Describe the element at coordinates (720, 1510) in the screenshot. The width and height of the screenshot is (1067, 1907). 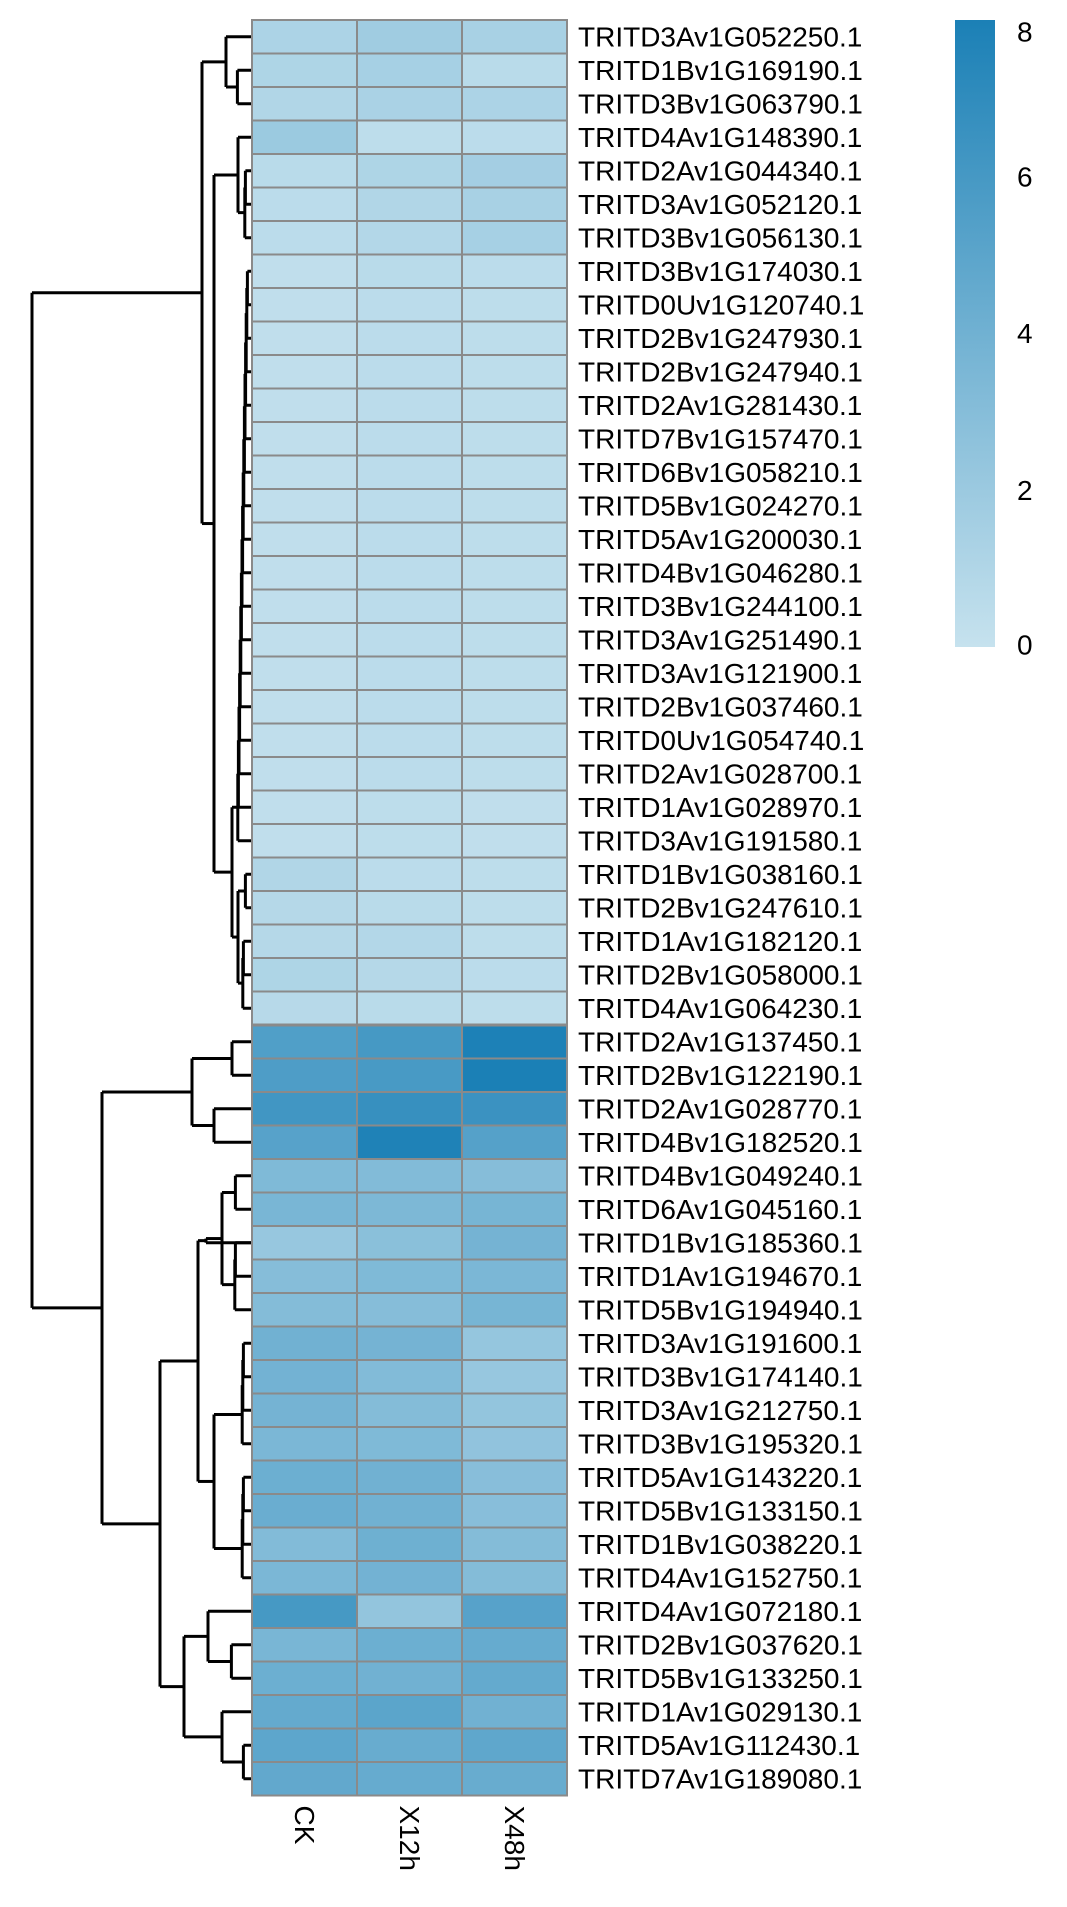
I see `row-label: TRITD5Bv1G133150.1` at that location.